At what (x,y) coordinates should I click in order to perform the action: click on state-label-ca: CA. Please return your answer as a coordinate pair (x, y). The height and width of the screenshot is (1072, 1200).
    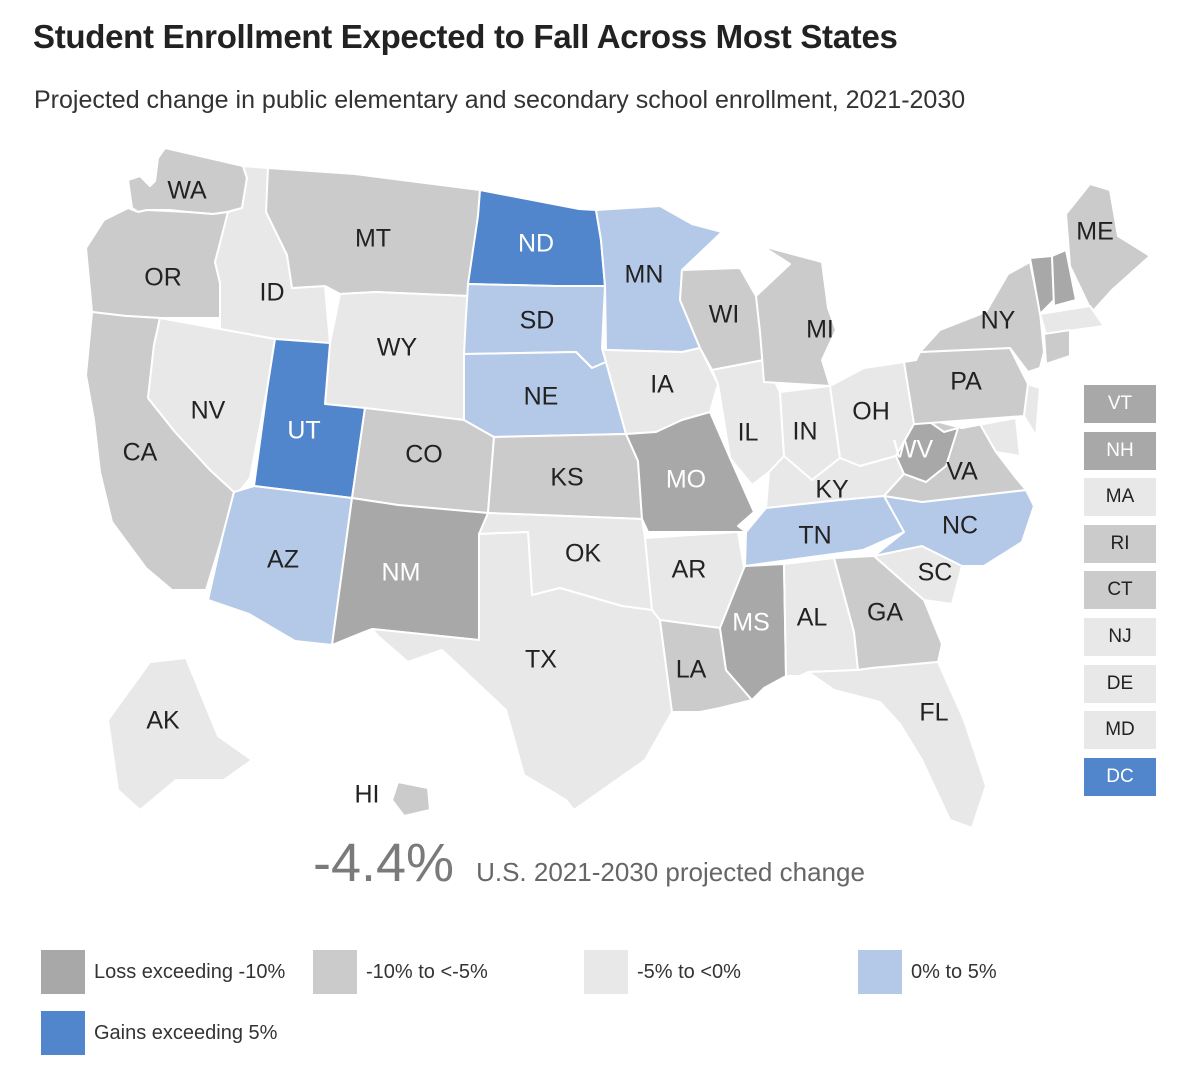
    Looking at the image, I should click on (140, 453).